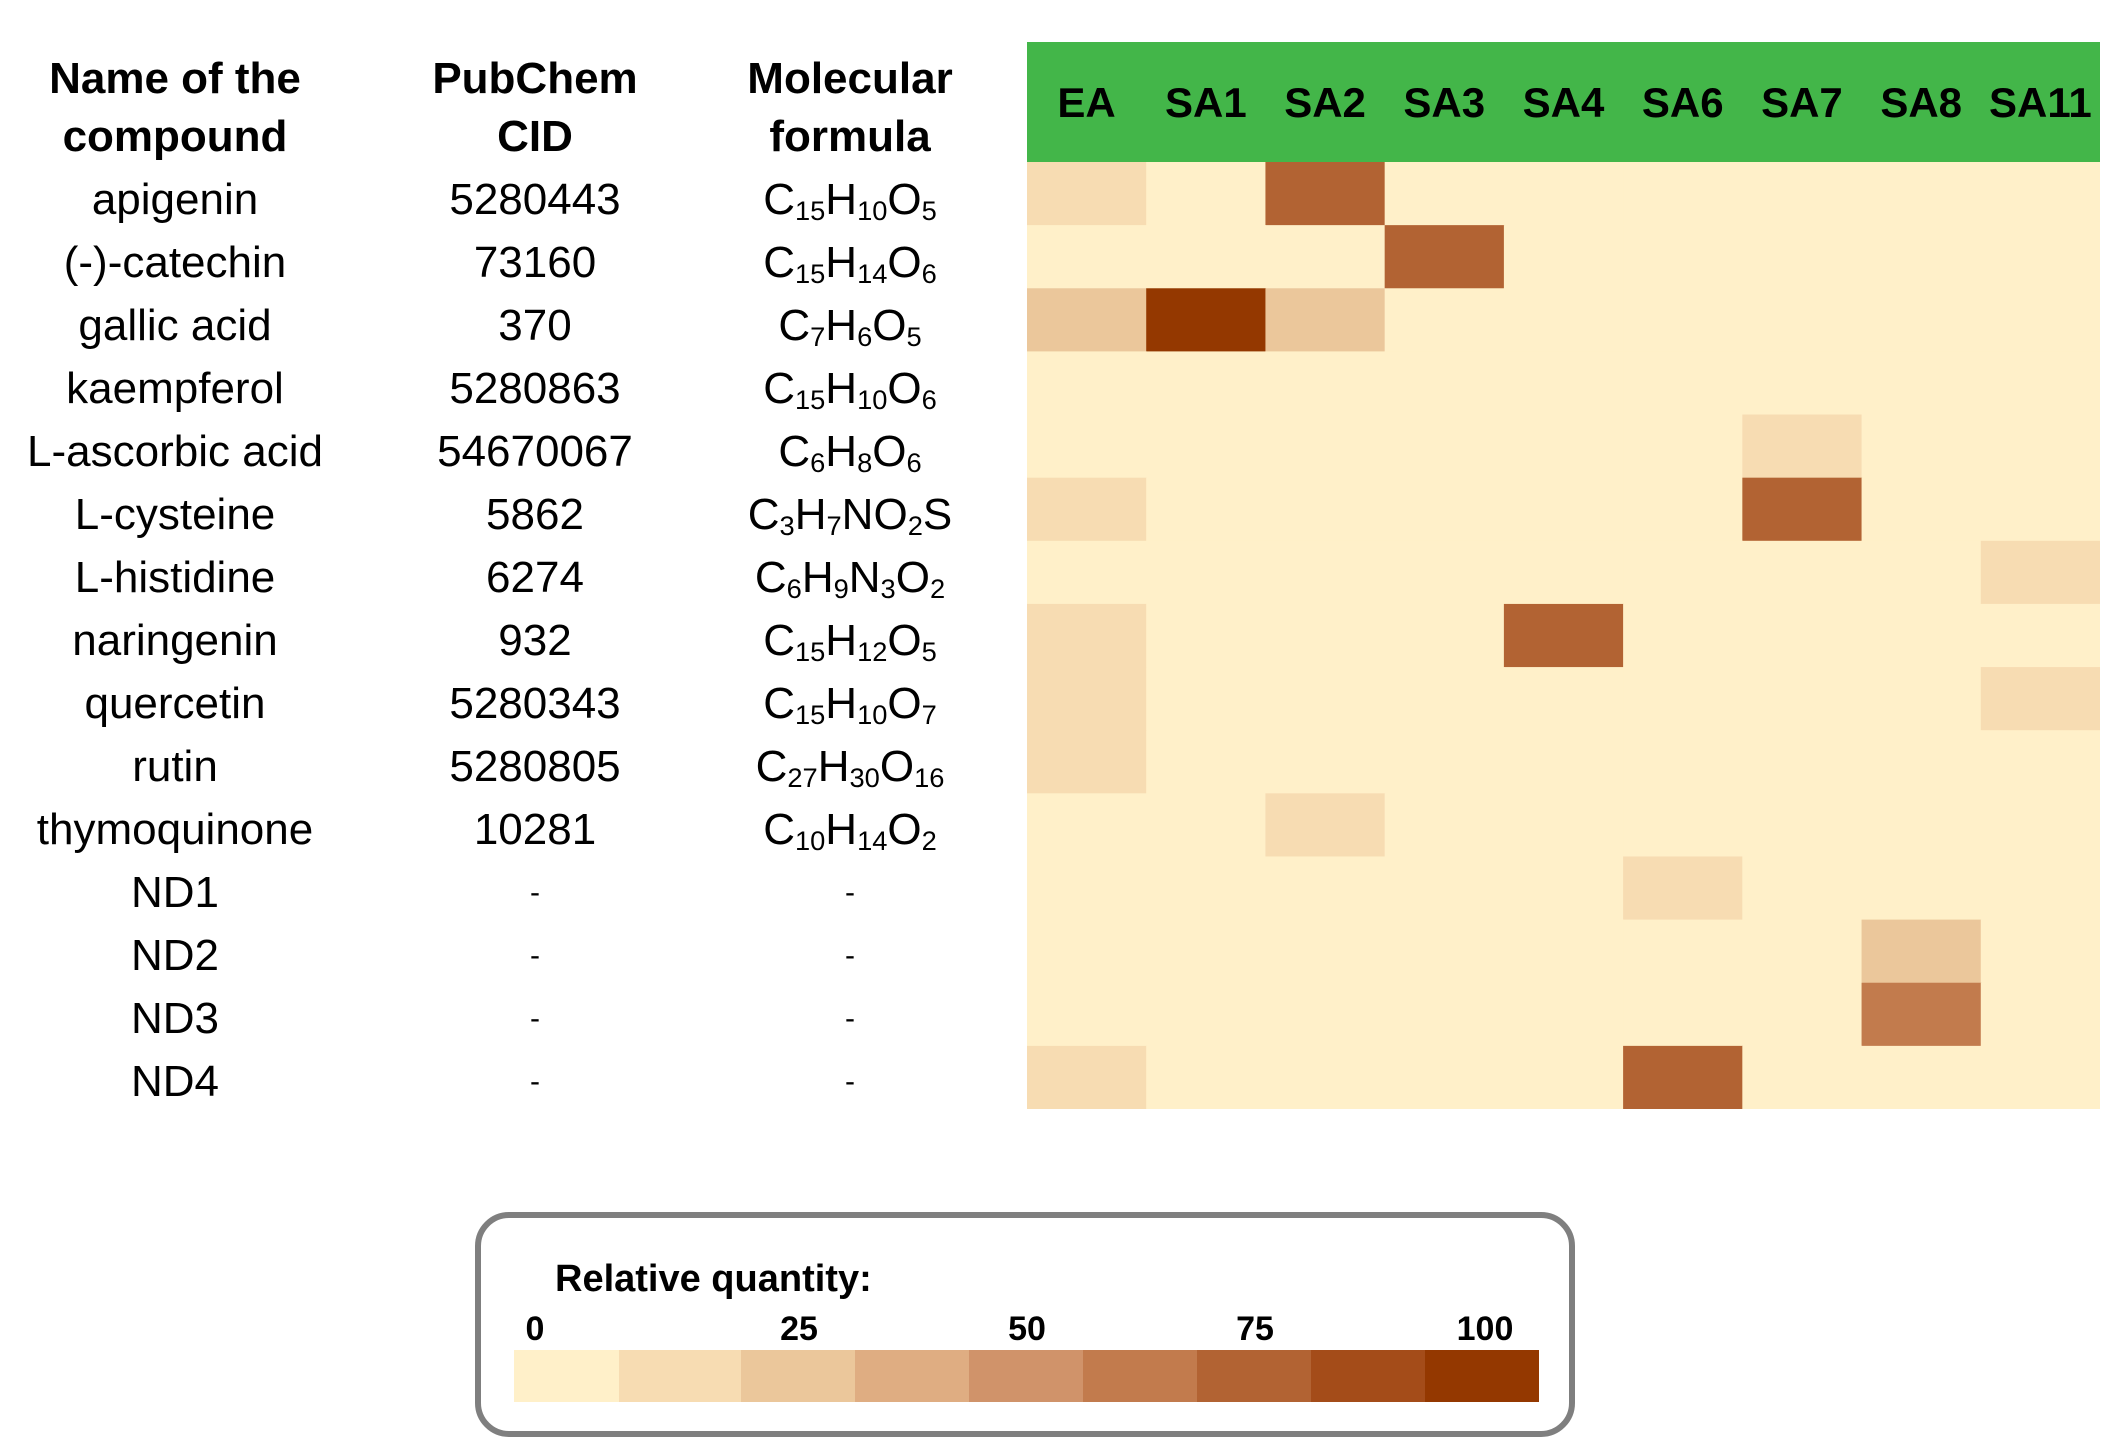  I want to click on formula-cell: -, so click(850, 892).